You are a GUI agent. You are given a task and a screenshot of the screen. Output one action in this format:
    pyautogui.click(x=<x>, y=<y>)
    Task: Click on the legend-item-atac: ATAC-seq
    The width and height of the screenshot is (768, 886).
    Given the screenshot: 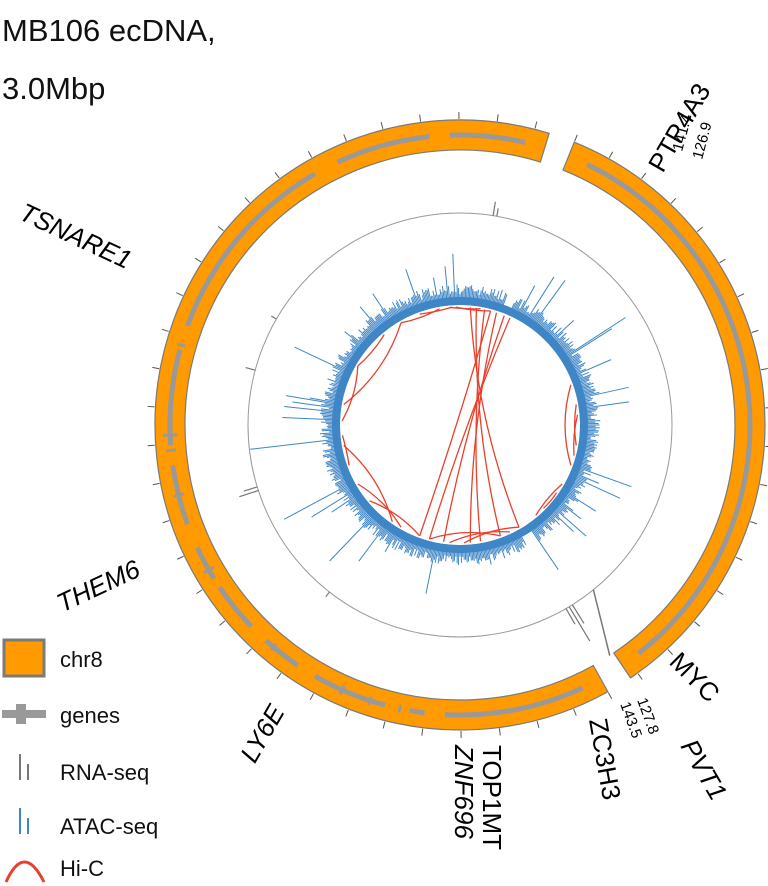 What is the action you would take?
    pyautogui.click(x=120, y=824)
    